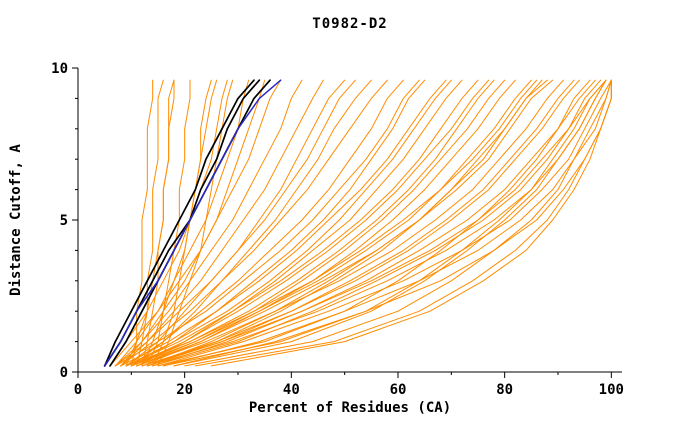 The image size is (680, 440). Describe the element at coordinates (291, 390) in the screenshot. I see `x-tick-label: 40` at that location.